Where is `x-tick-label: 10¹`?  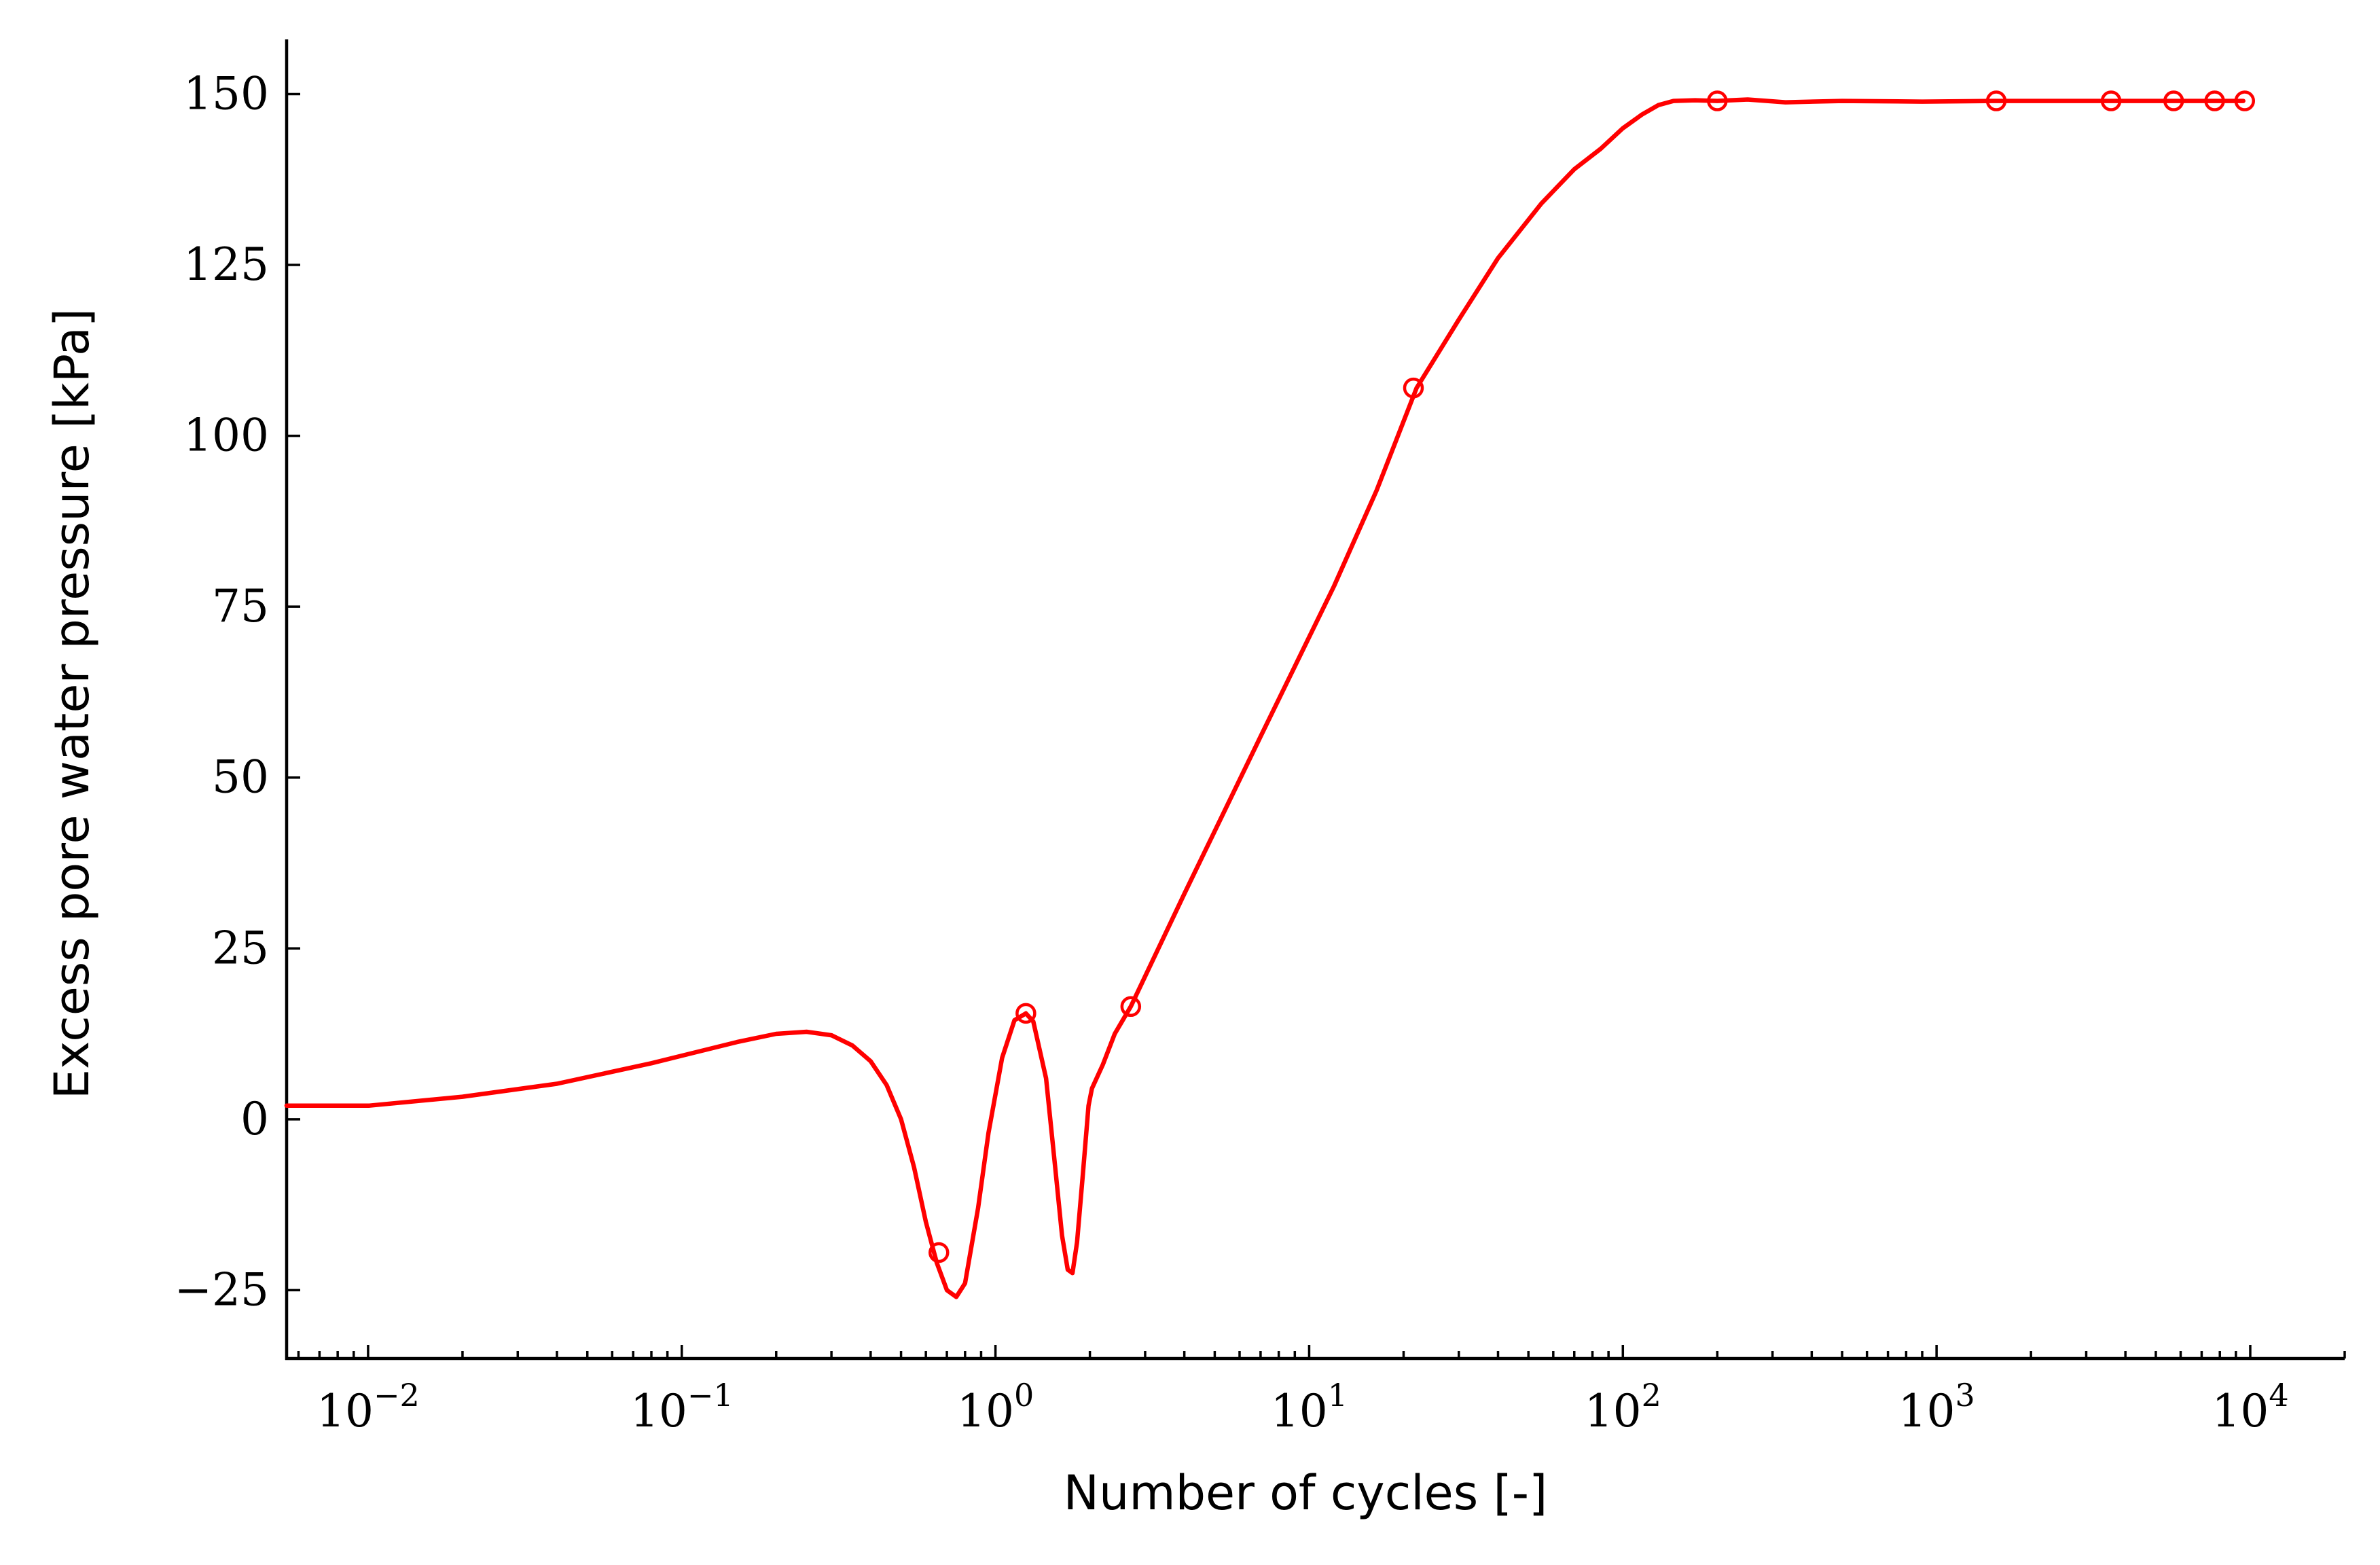 x-tick-label: 10¹ is located at coordinates (1309, 1407).